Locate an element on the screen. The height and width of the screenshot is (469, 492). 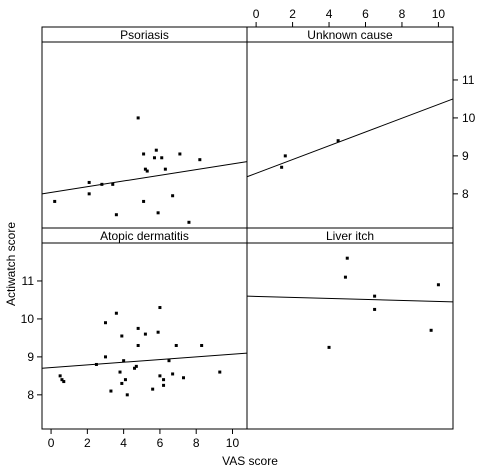
x-axis-title: VAS score is located at coordinates (250, 461).